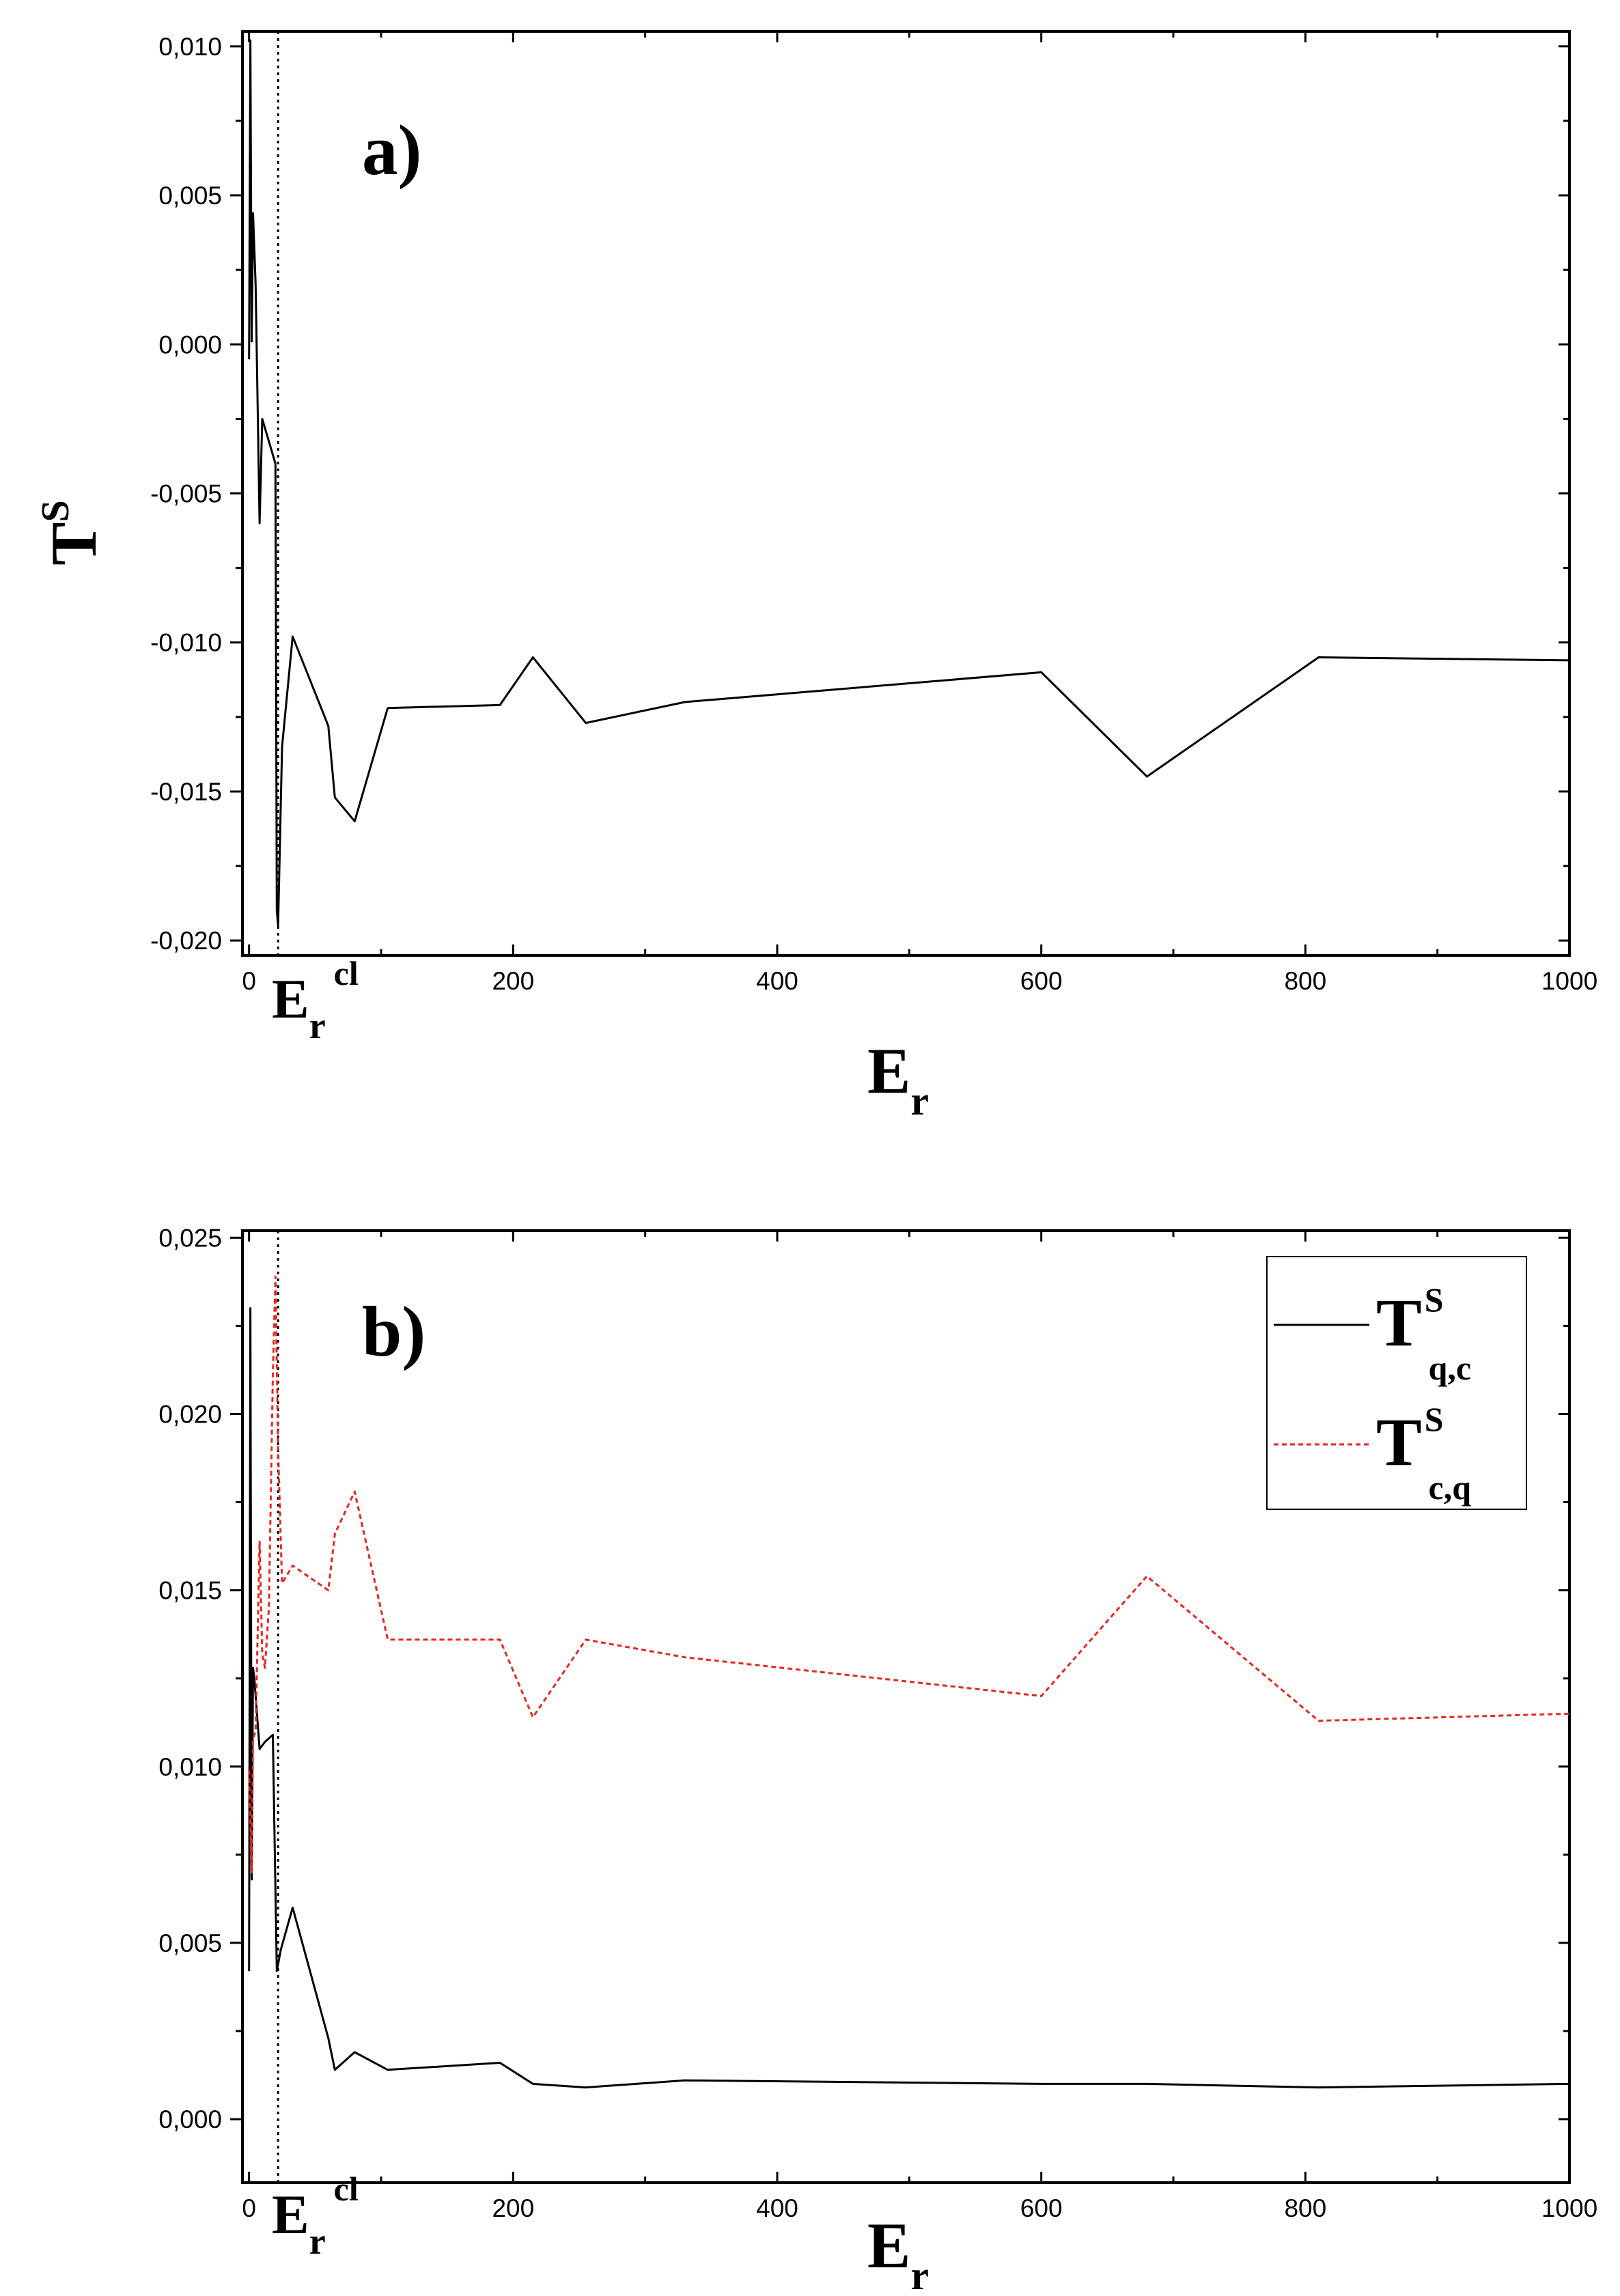  I want to click on y-tick-label: 0,020, so click(190, 1414).